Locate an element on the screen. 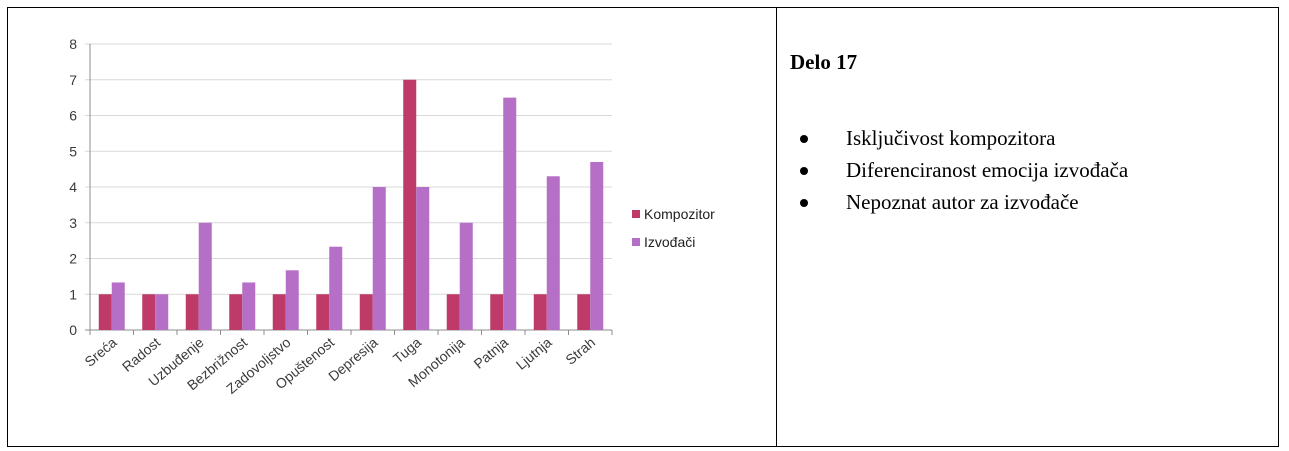 The image size is (1289, 451). y-tick-label: 5 is located at coordinates (73, 151).